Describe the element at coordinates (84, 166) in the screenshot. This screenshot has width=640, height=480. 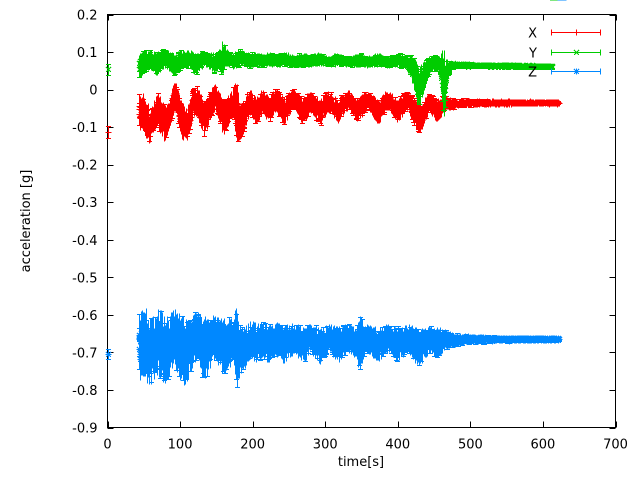
I see `y-tick-label: -0.2` at that location.